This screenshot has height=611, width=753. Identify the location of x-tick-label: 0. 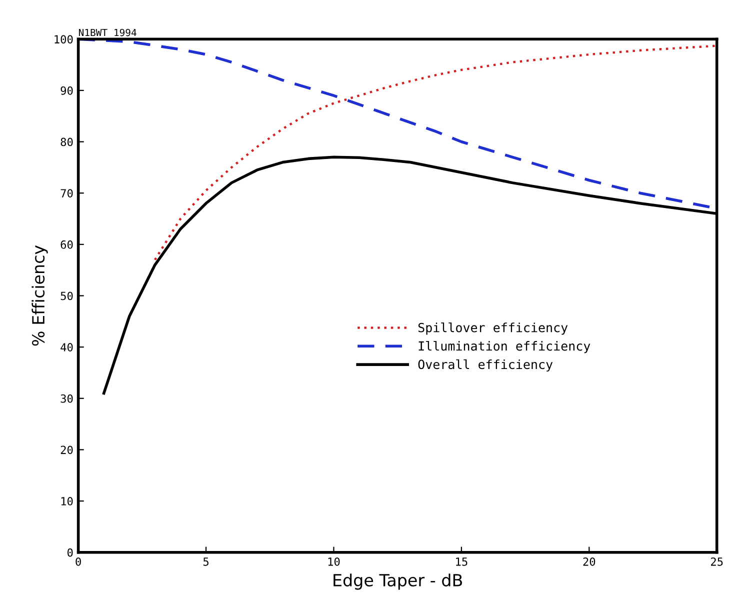
(78, 561).